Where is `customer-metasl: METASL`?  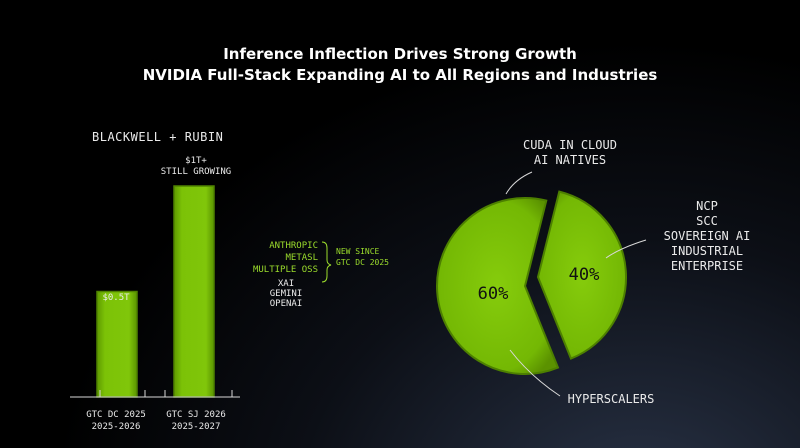
customer-metasl: METASL is located at coordinates (301, 258).